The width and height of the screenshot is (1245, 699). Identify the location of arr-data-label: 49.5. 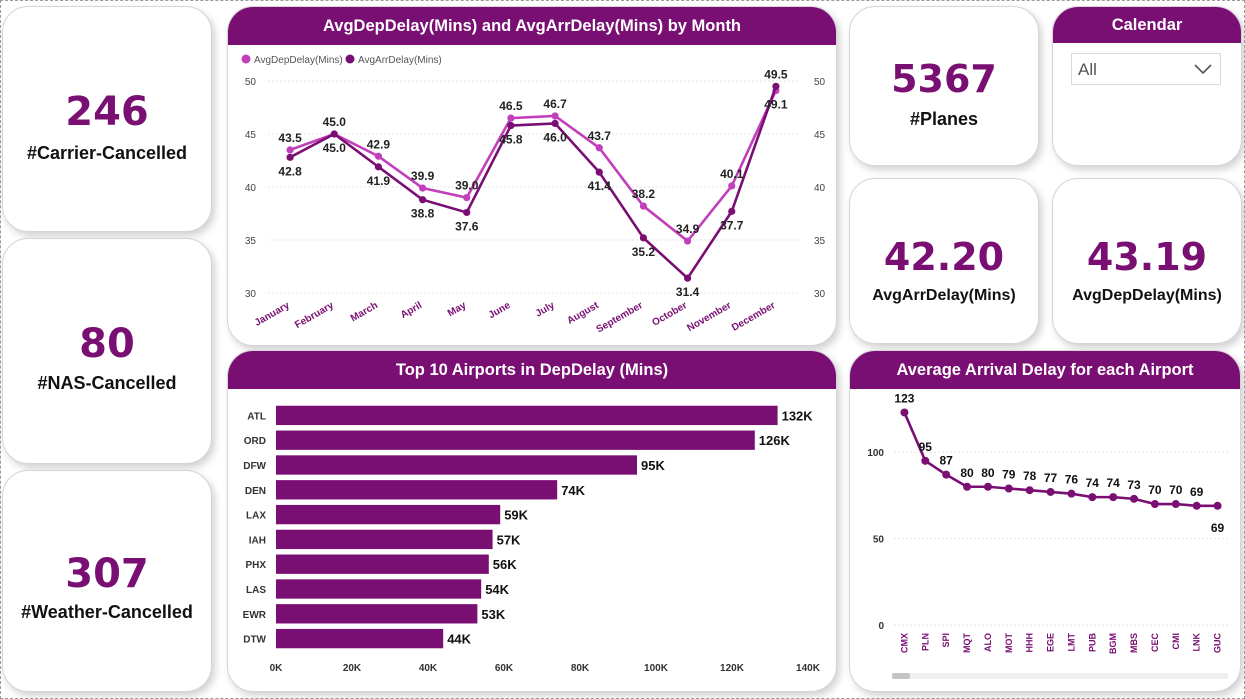
(776, 74).